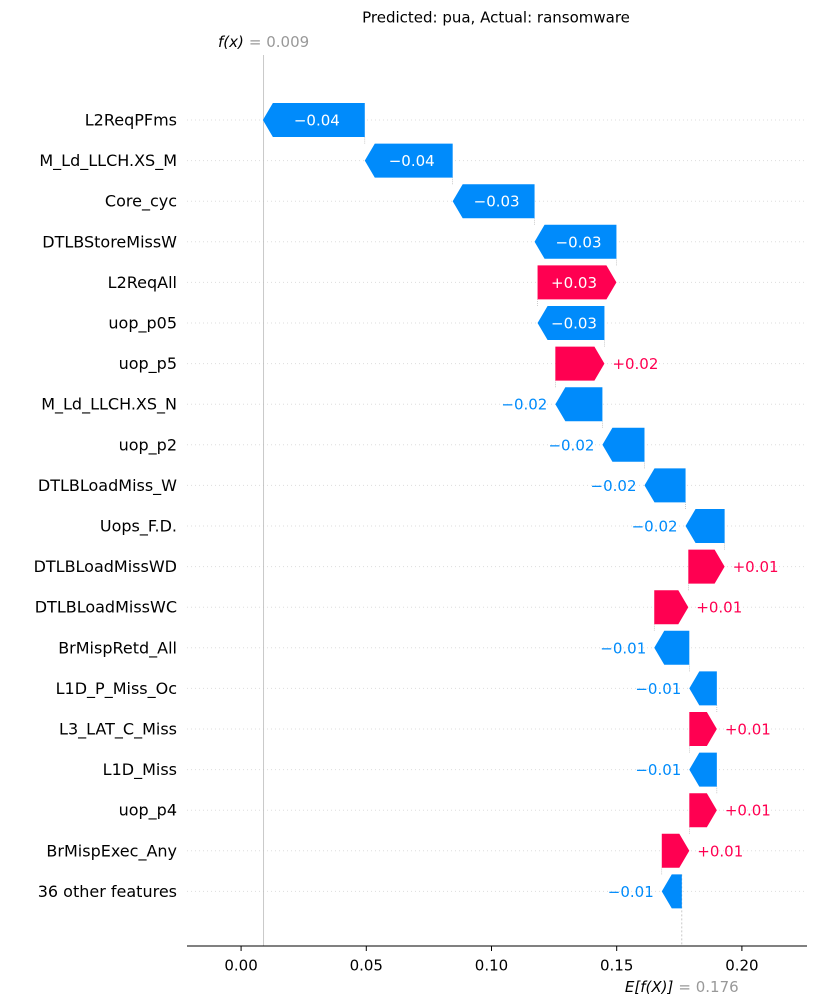 This screenshot has height=1007, width=816. Describe the element at coordinates (111, 851) in the screenshot. I see `feature-label: BrMispExec_Any` at that location.